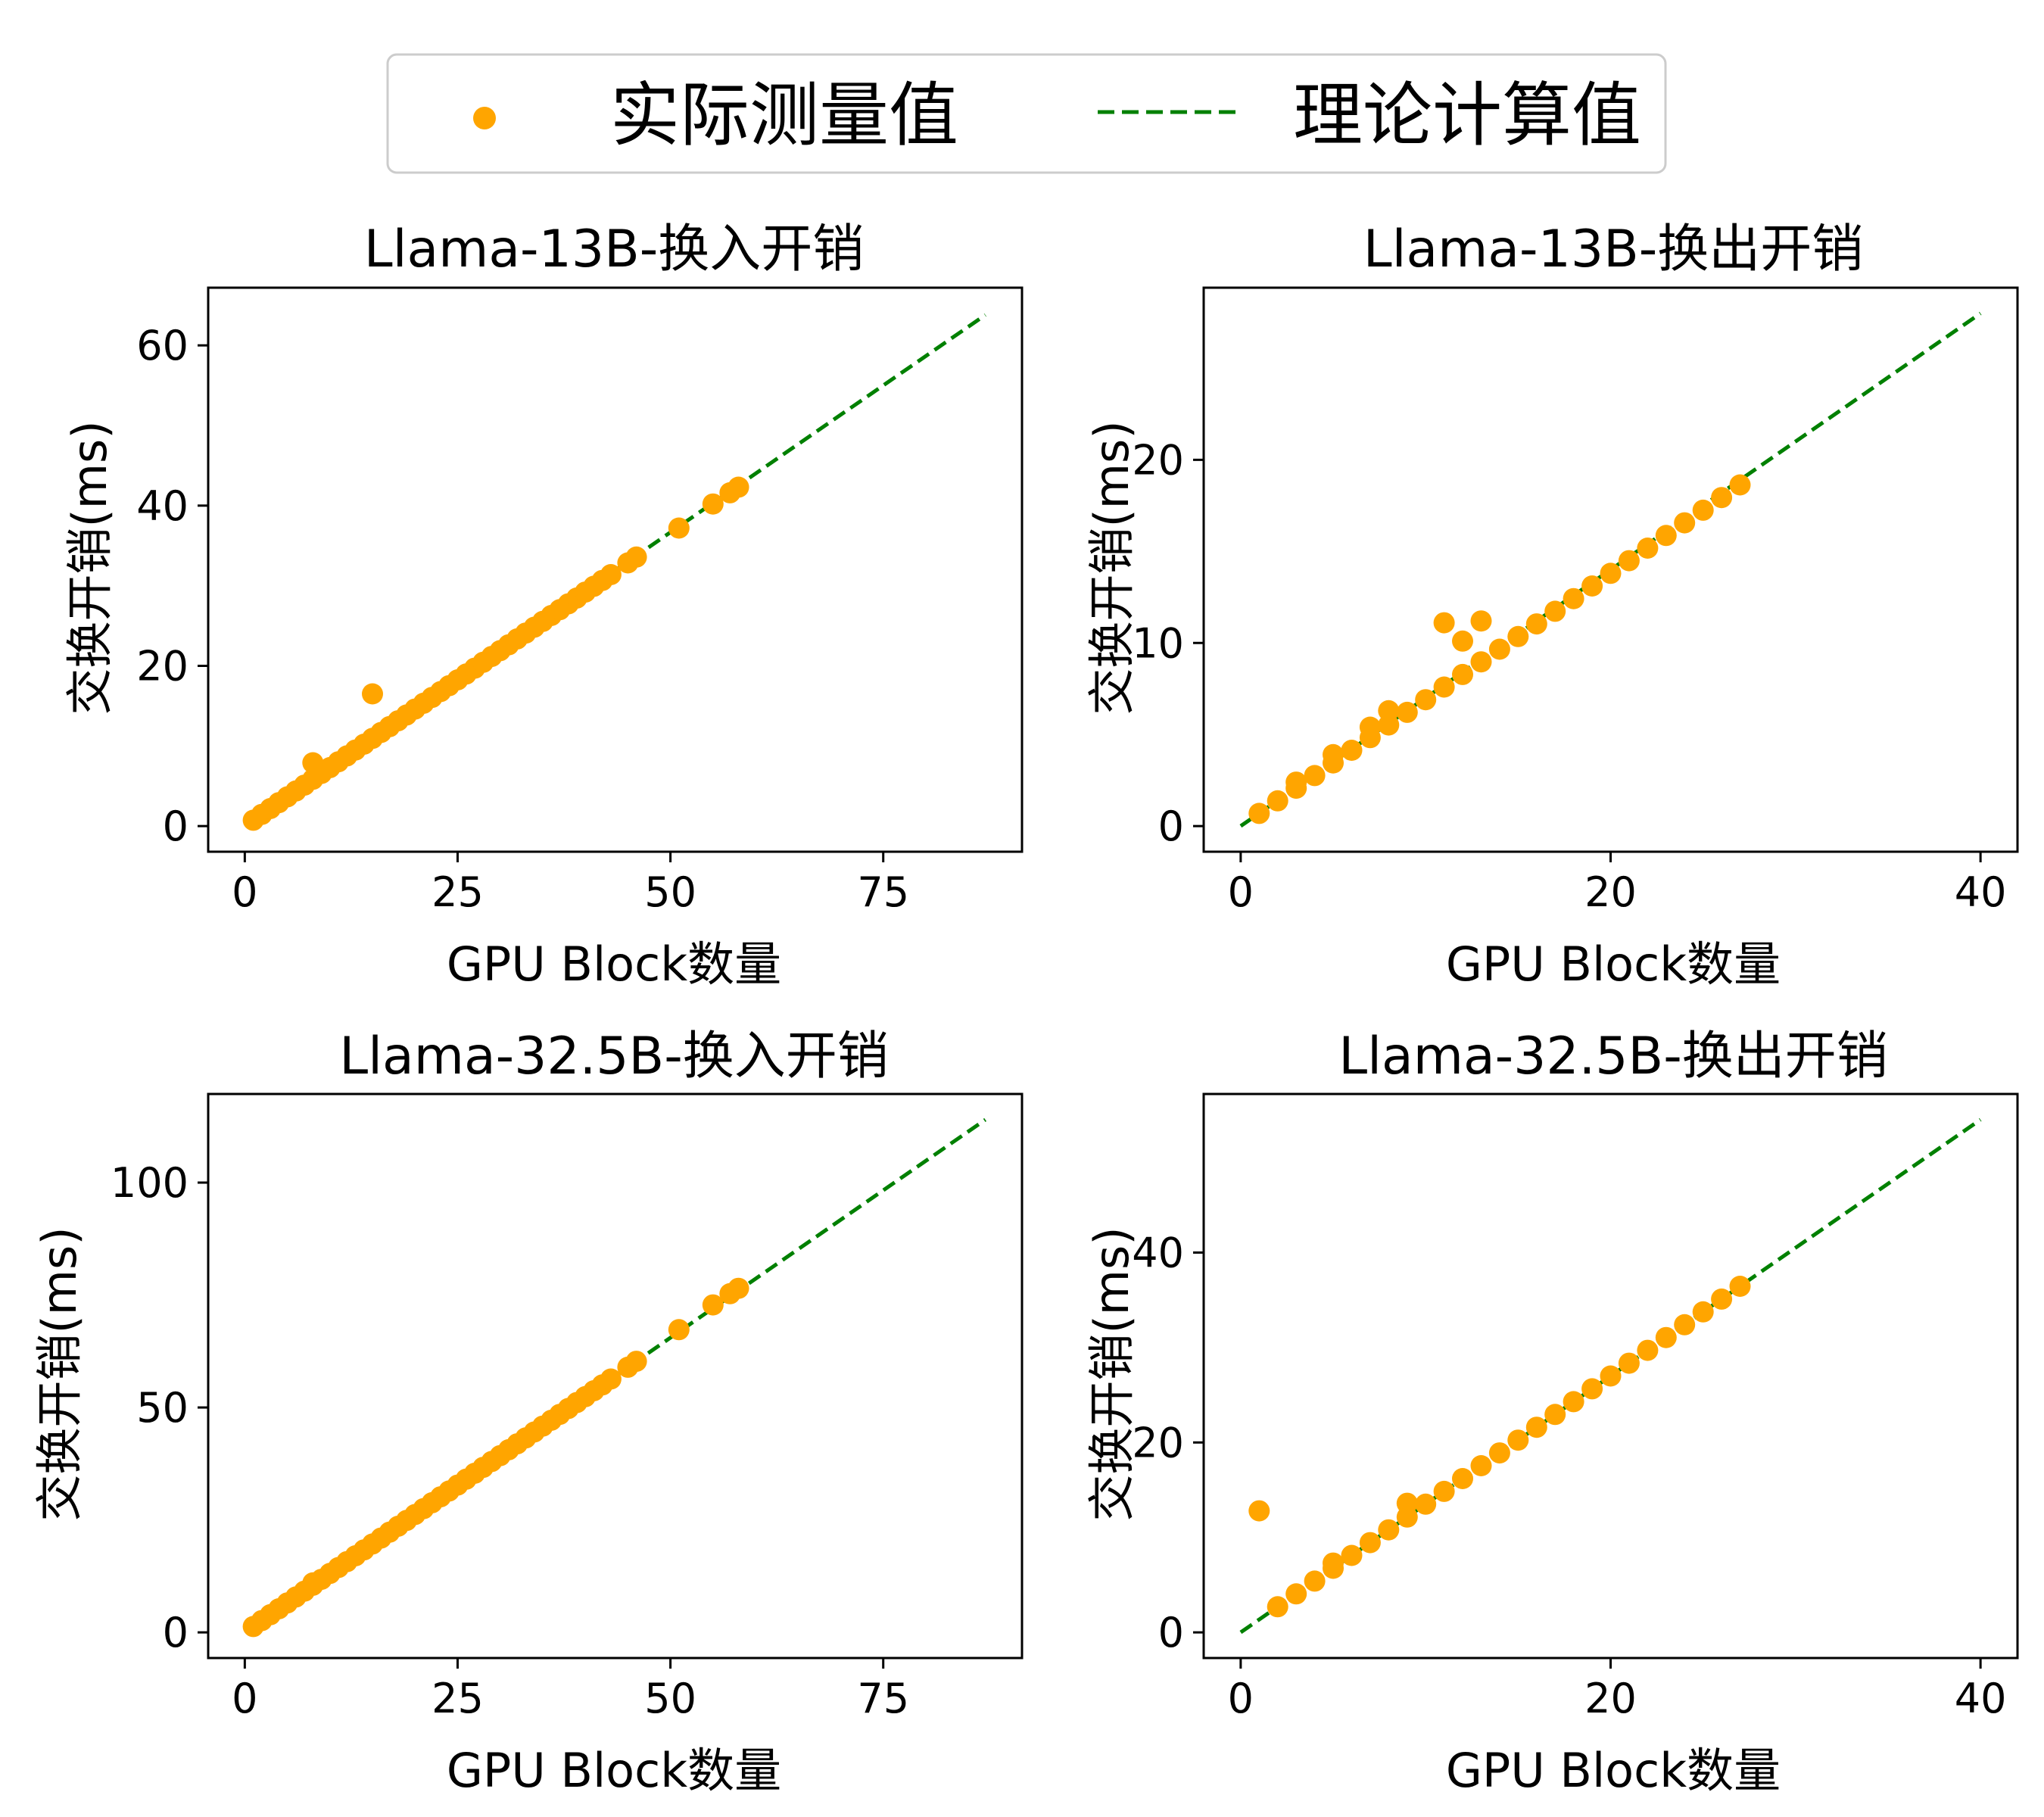 The width and height of the screenshot is (2044, 1817). What do you see at coordinates (1467, 115) in the screenshot?
I see `legend-label-theory: 理论计算值` at bounding box center [1467, 115].